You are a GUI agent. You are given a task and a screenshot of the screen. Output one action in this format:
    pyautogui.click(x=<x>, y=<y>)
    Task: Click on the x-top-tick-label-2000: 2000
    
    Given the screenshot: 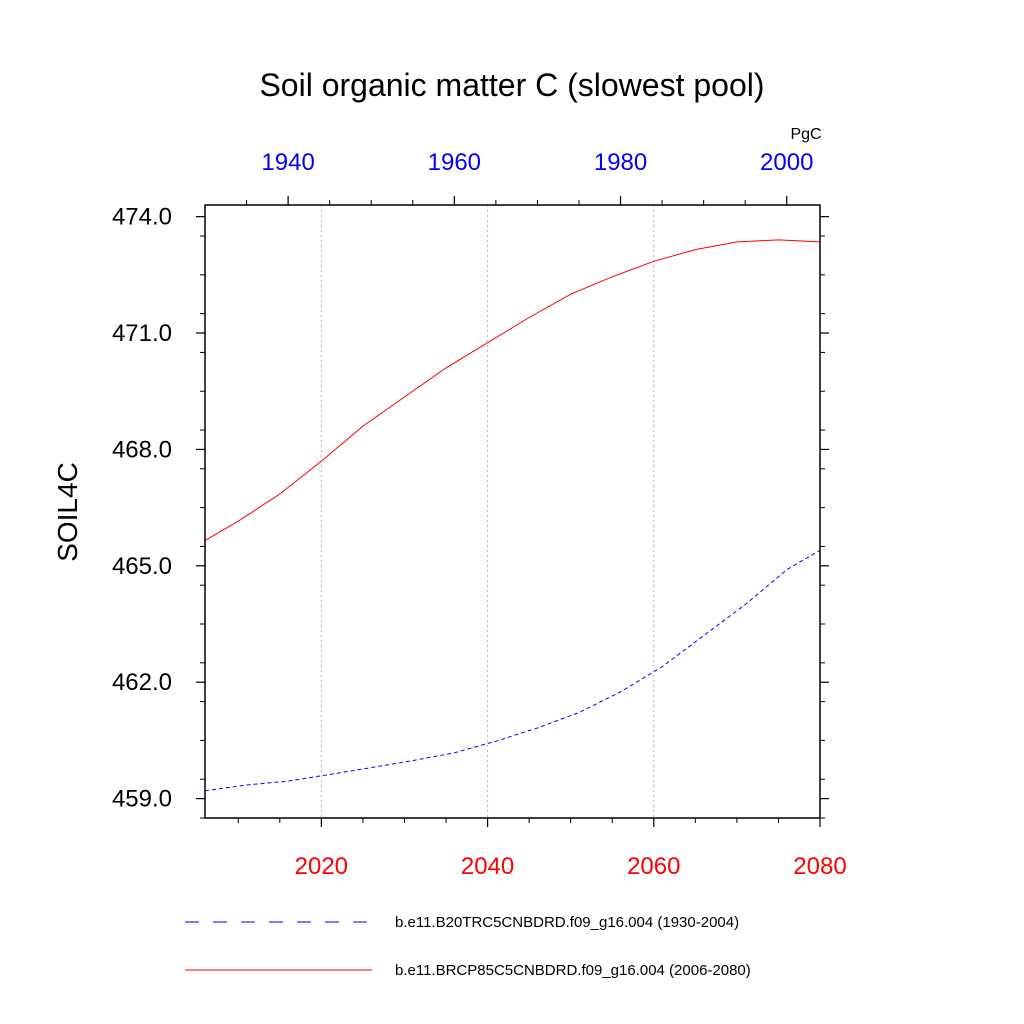 What is the action you would take?
    pyautogui.click(x=786, y=162)
    